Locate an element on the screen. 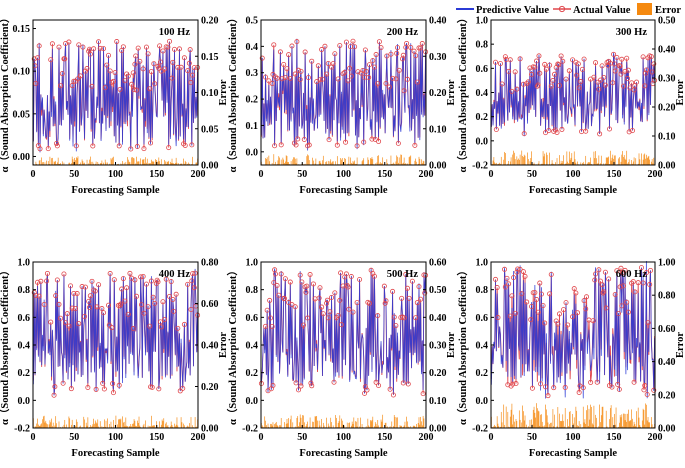  y-tick-label: 0.3 is located at coordinates (252, 73).